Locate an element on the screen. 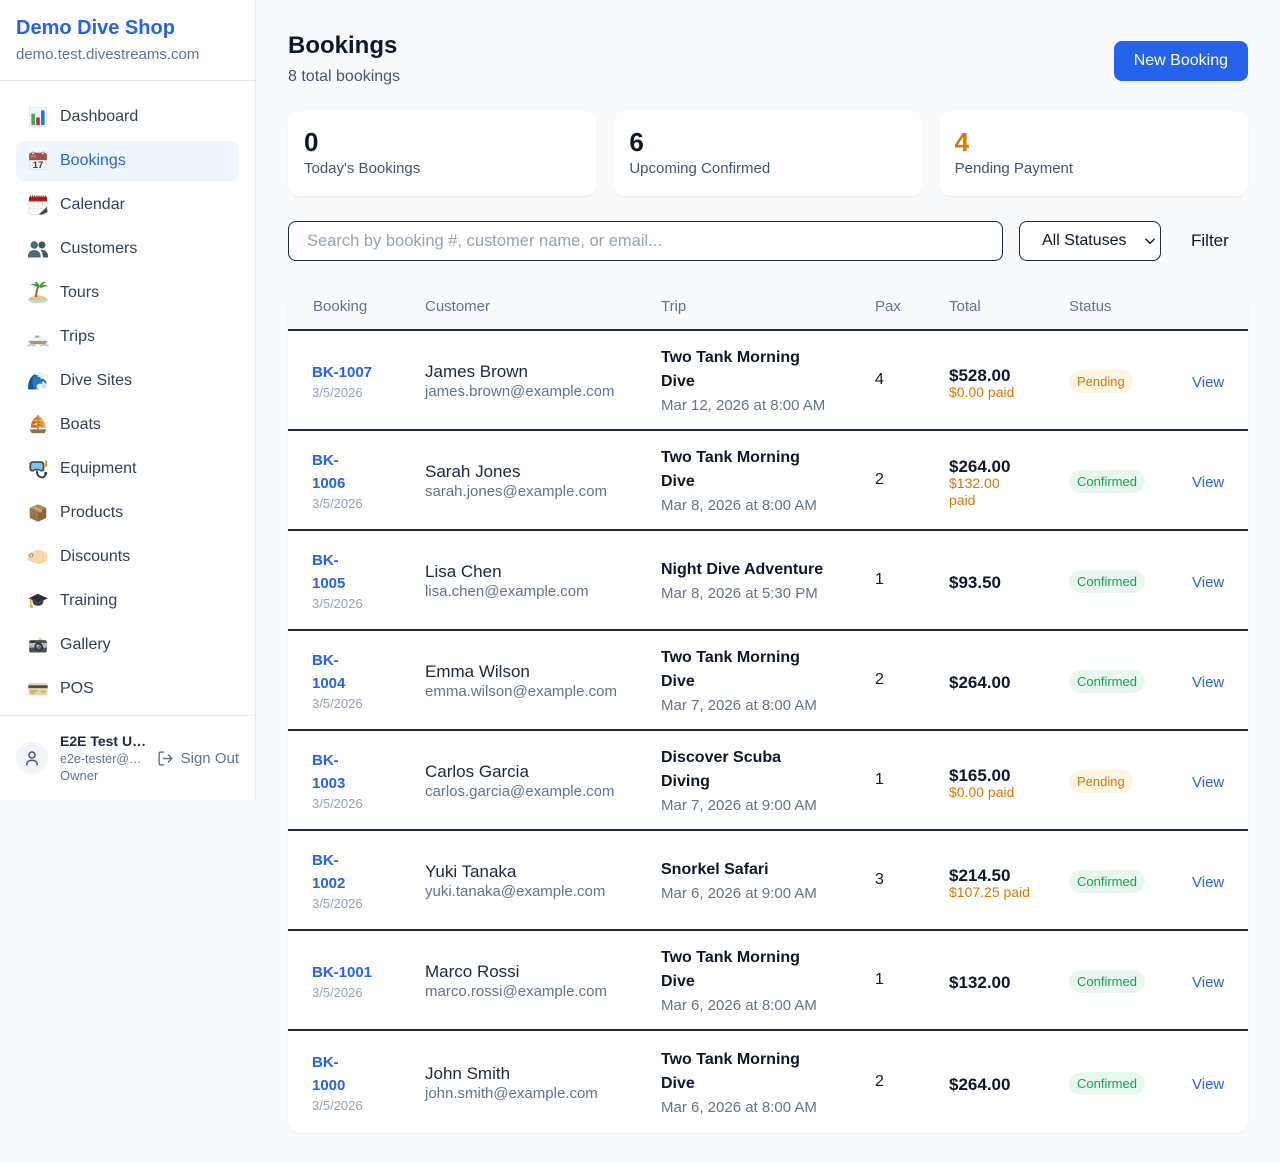  svg-text: JUL is located at coordinates (33, 156).